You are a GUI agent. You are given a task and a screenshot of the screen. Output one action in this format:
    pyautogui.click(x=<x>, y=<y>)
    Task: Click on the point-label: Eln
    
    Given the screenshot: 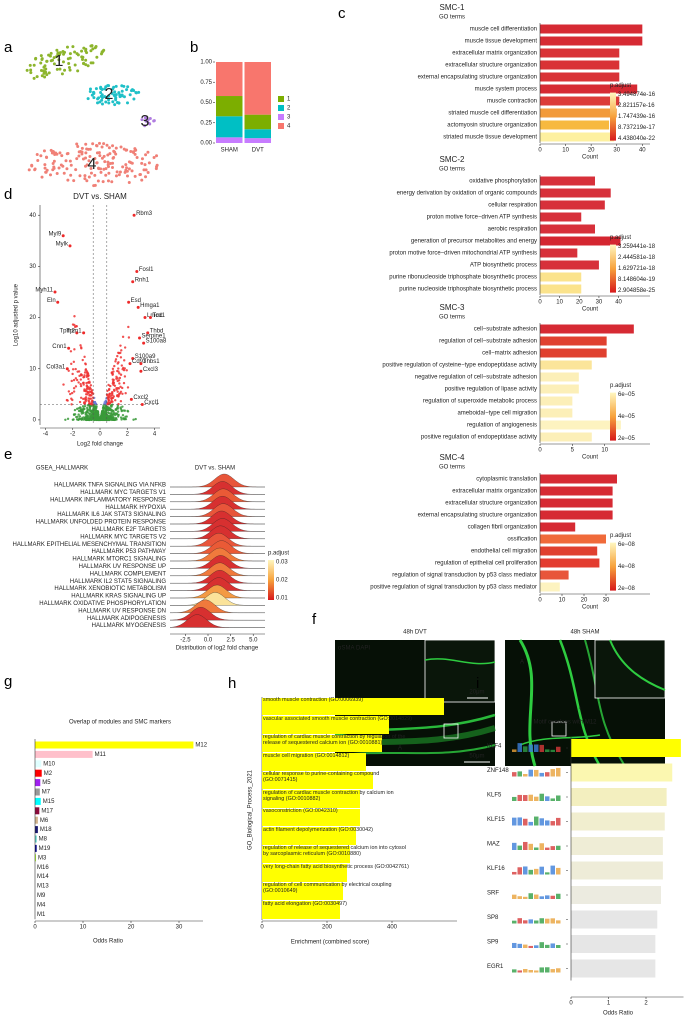 What is the action you would take?
    pyautogui.click(x=51, y=301)
    